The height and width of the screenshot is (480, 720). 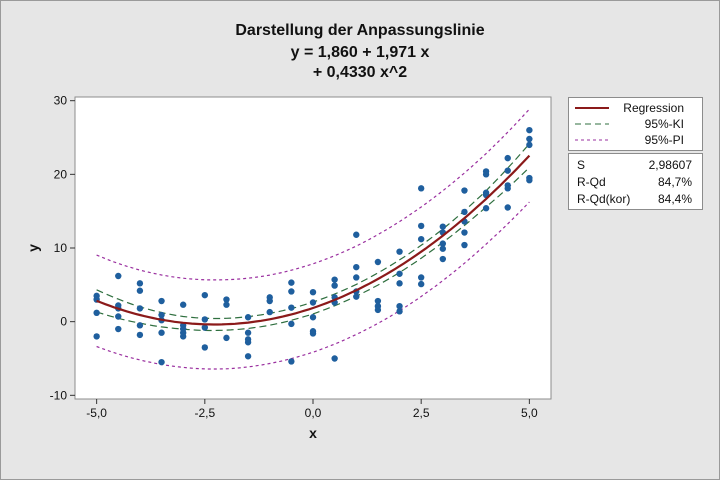 What do you see at coordinates (592, 140) in the screenshot?
I see `legend-swatch-pi` at bounding box center [592, 140].